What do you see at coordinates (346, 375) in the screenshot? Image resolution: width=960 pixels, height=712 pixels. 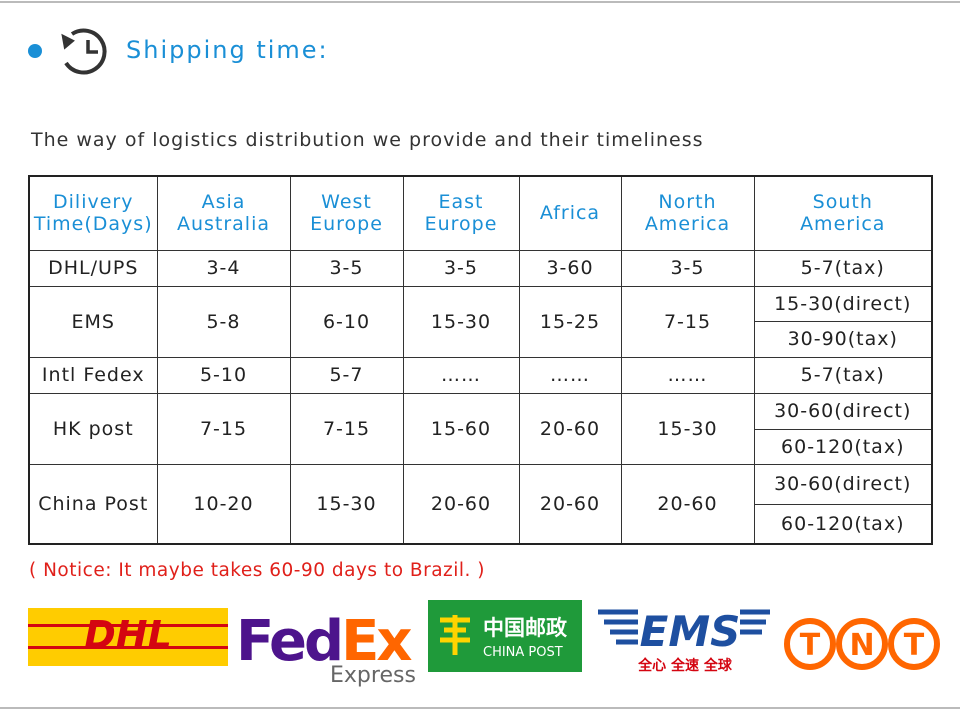 I see `cell: 5-7` at bounding box center [346, 375].